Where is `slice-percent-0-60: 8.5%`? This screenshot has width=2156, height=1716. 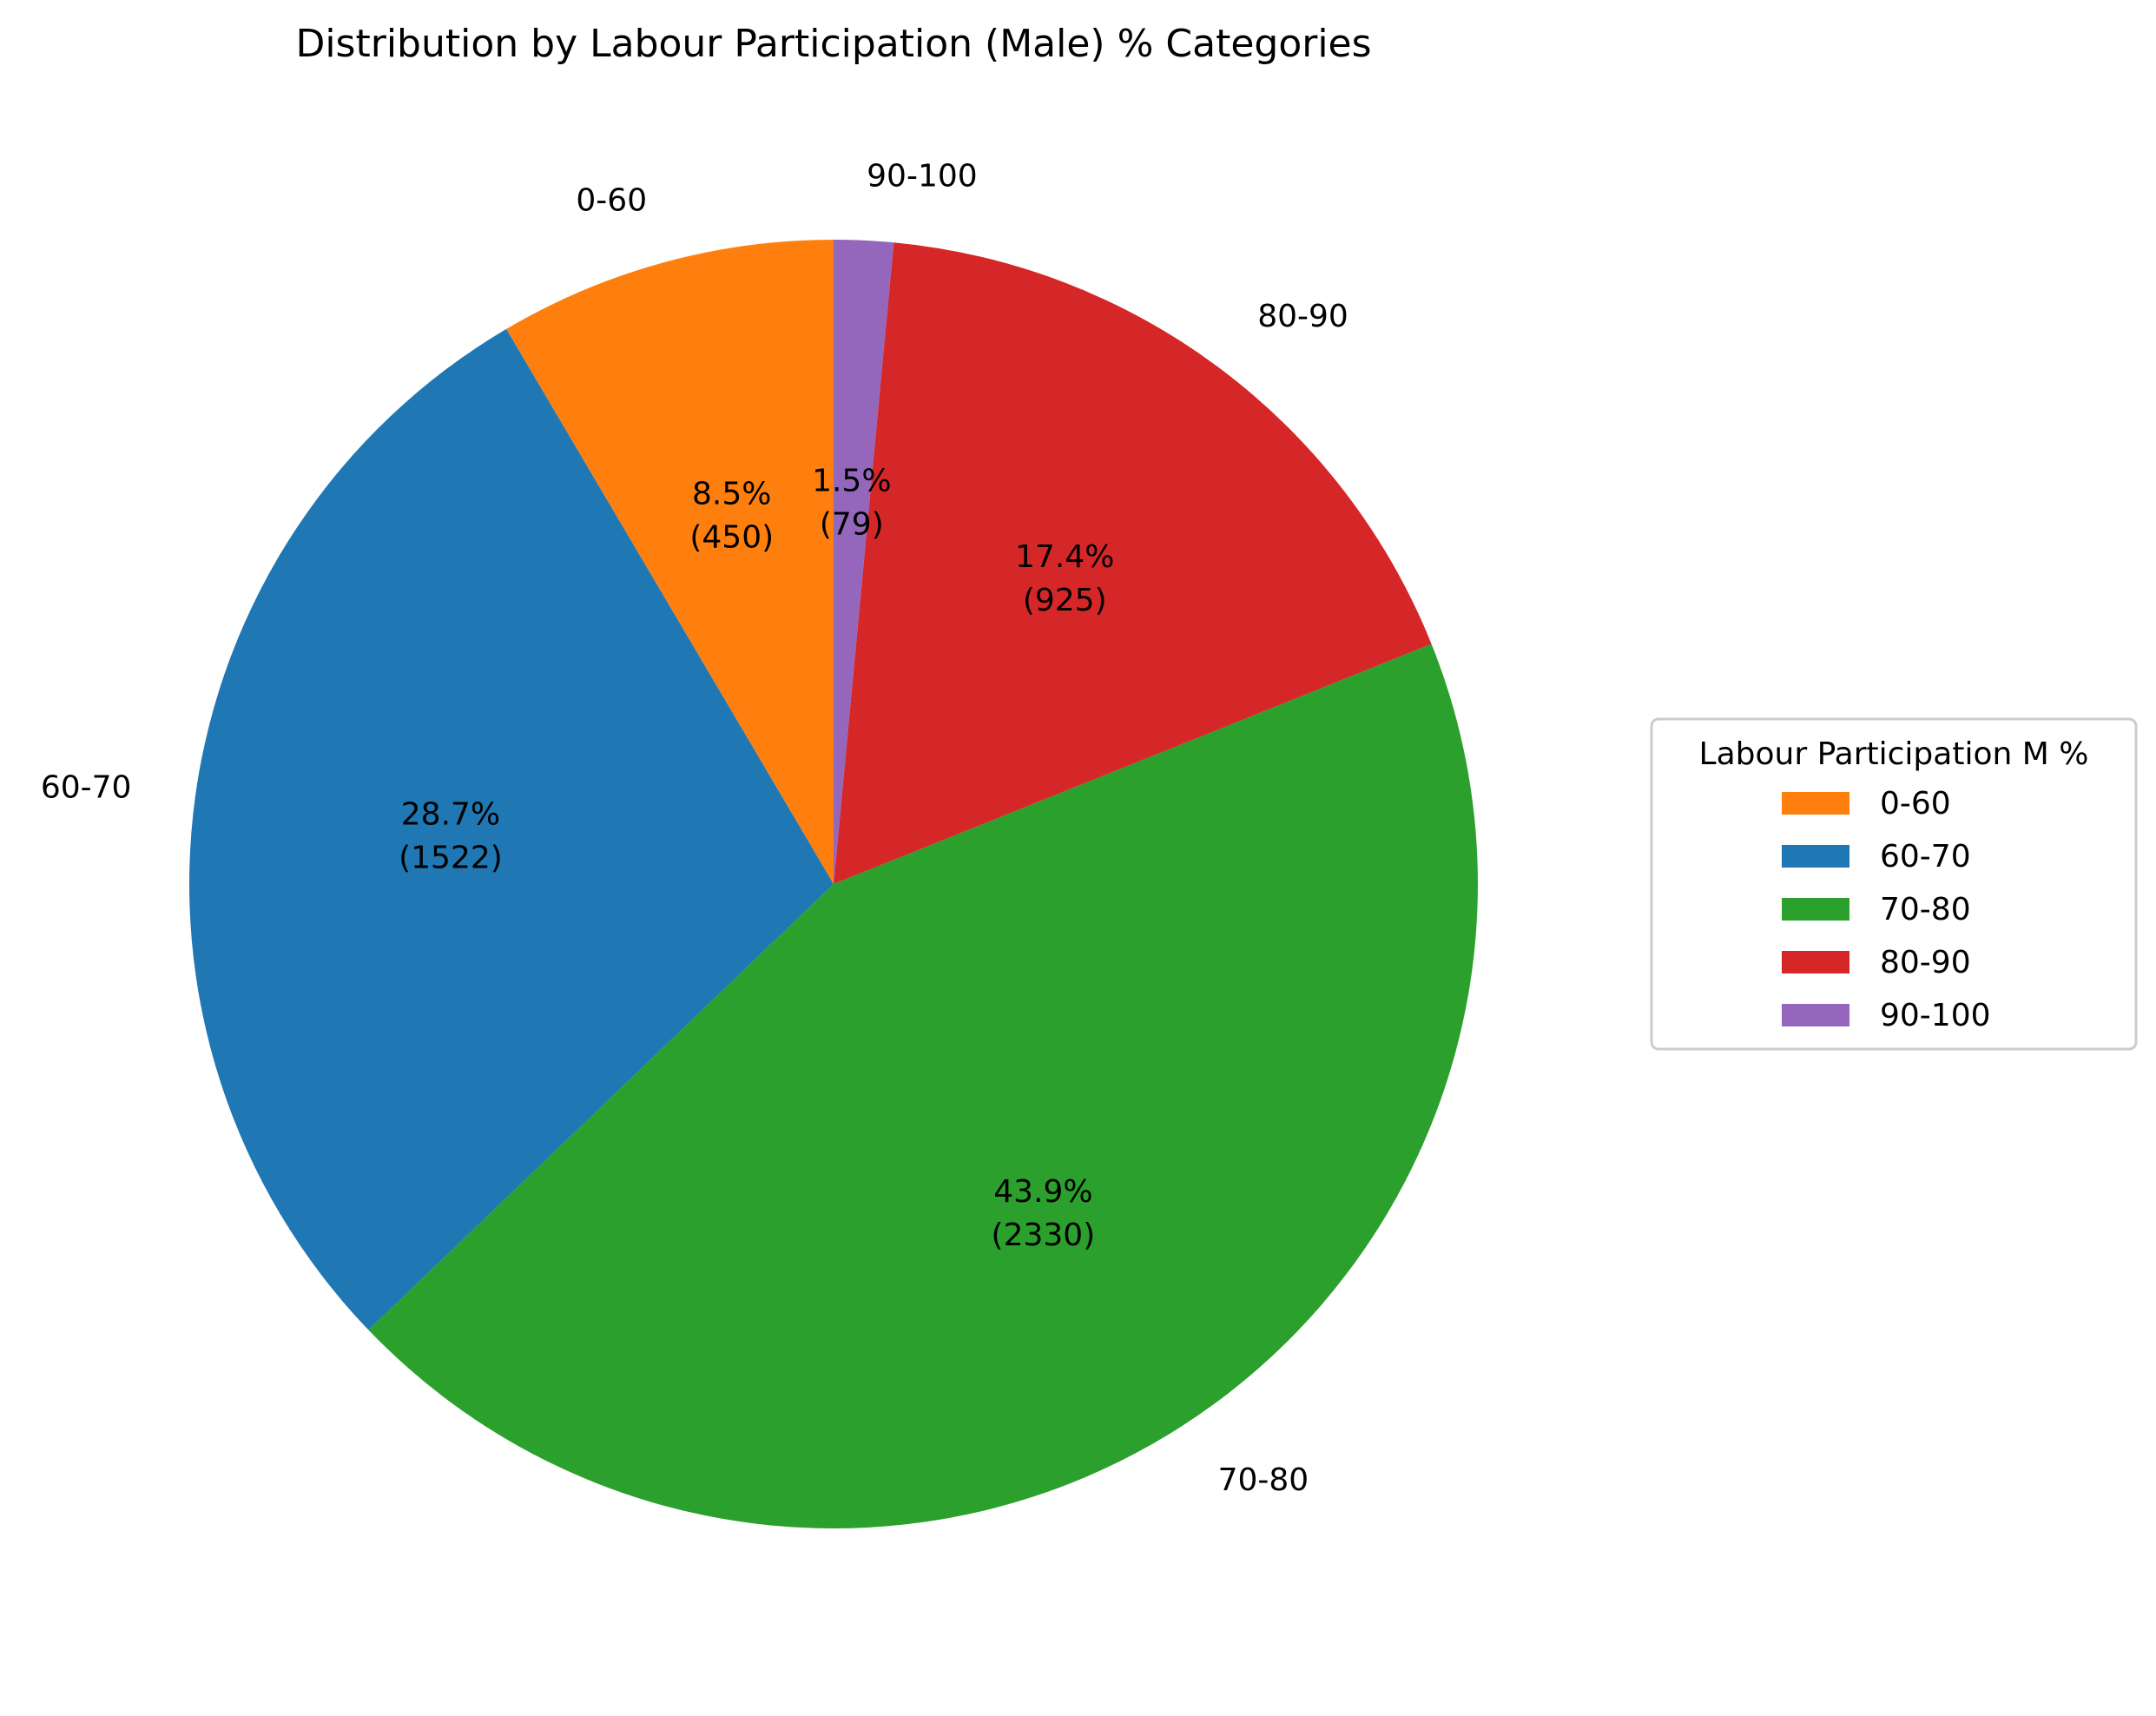 slice-percent-0-60: 8.5% is located at coordinates (731, 495).